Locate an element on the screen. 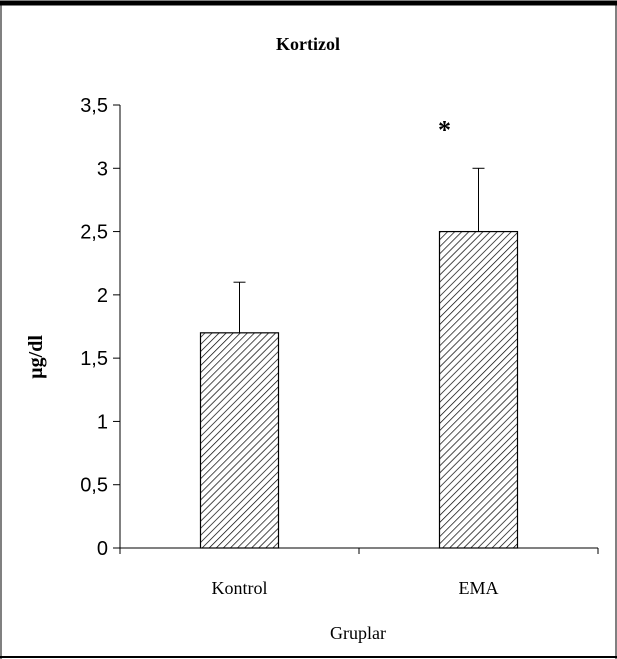 The height and width of the screenshot is (659, 617). y-tick-label: 2 is located at coordinates (102, 296).